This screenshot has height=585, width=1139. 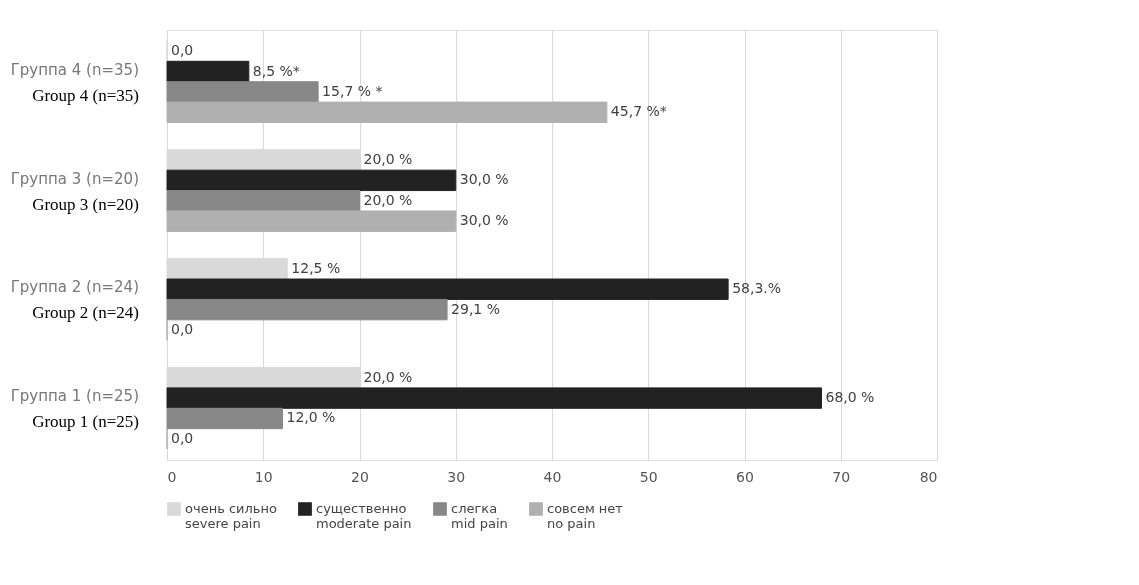 What do you see at coordinates (311, 417) in the screenshot?
I see `data-label: 12,0 %` at bounding box center [311, 417].